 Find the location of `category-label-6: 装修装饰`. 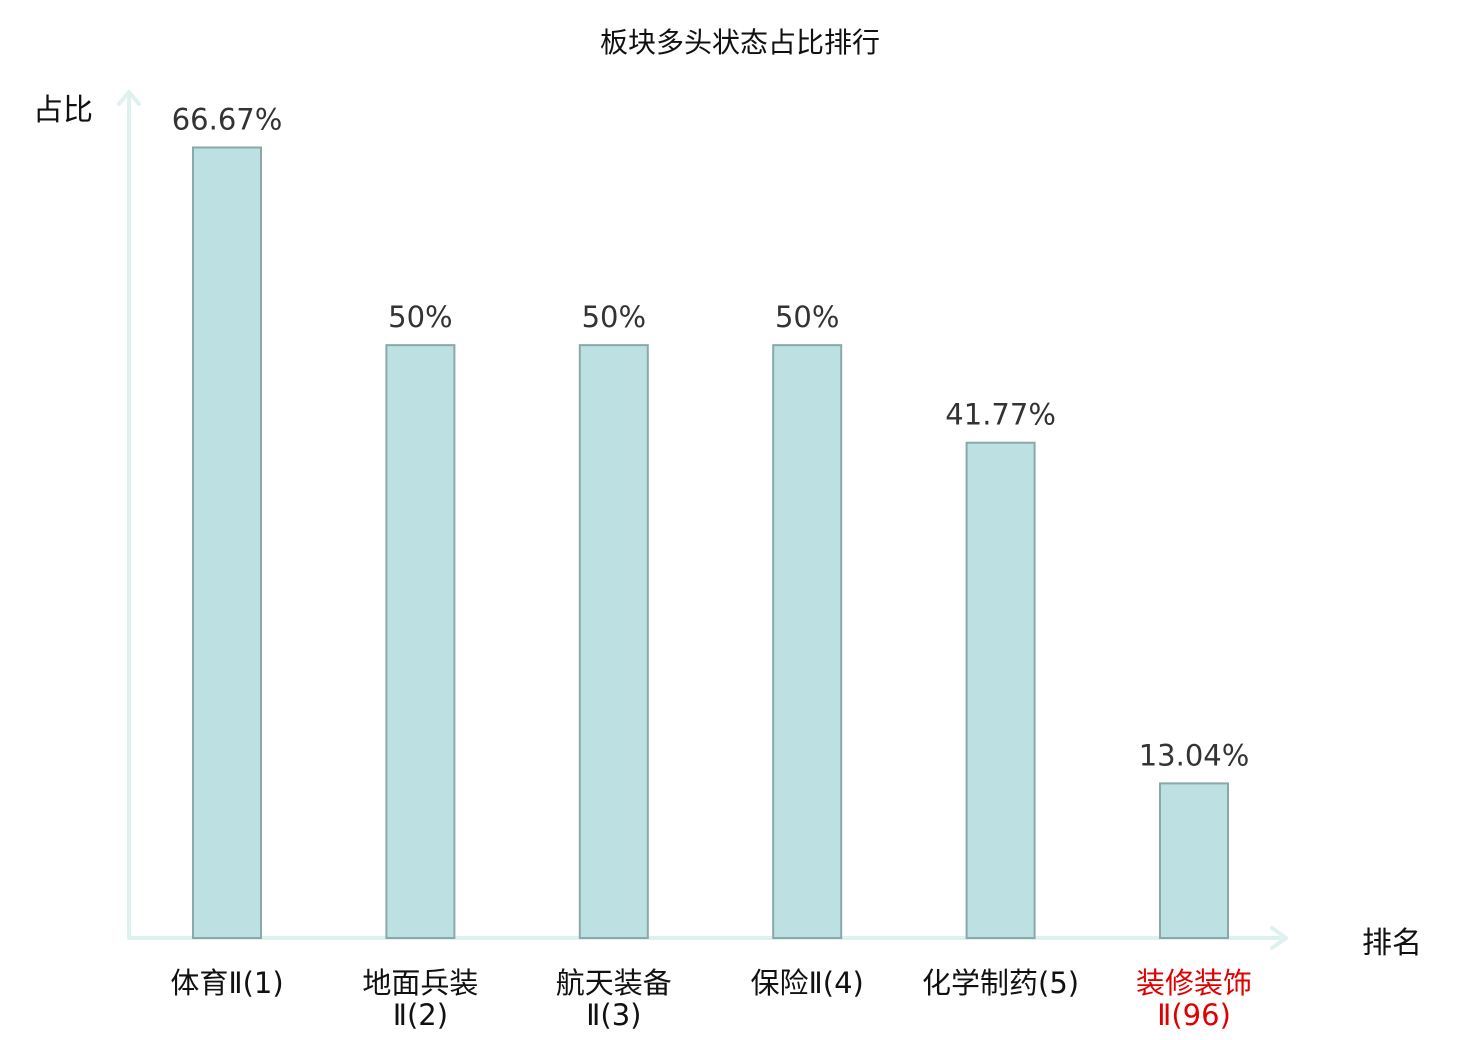

category-label-6: 装修装饰 is located at coordinates (1194, 983).